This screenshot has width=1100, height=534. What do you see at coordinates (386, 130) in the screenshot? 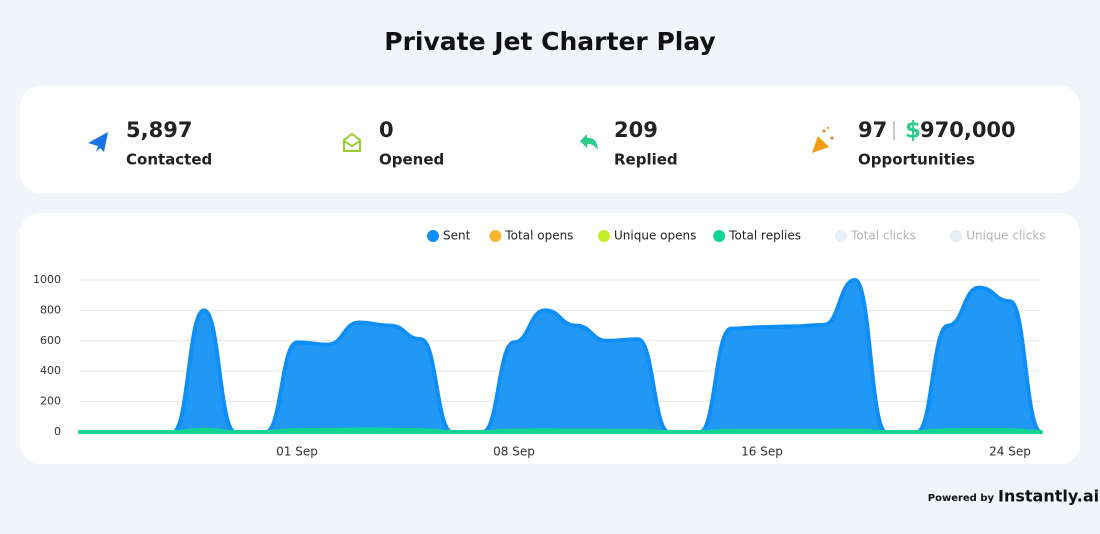
I see `stat-value: 0` at bounding box center [386, 130].